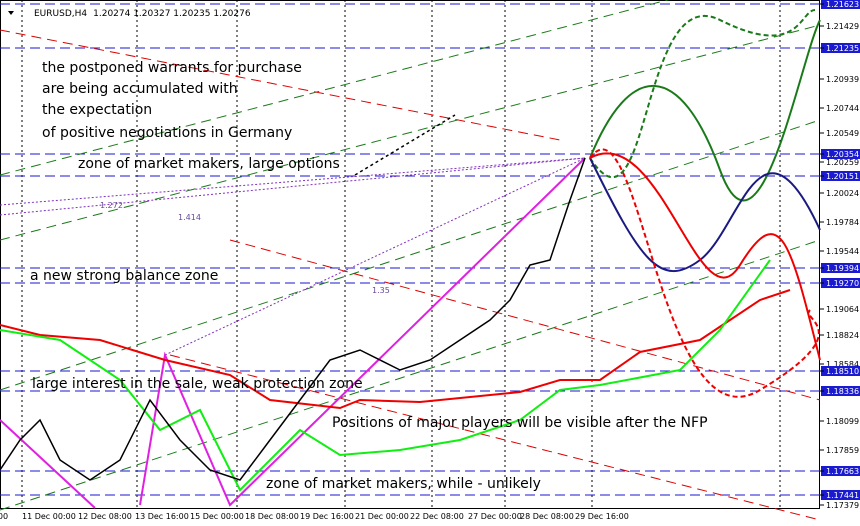  What do you see at coordinates (842, 108) in the screenshot?
I see `price-label: 1.20744` at bounding box center [842, 108].